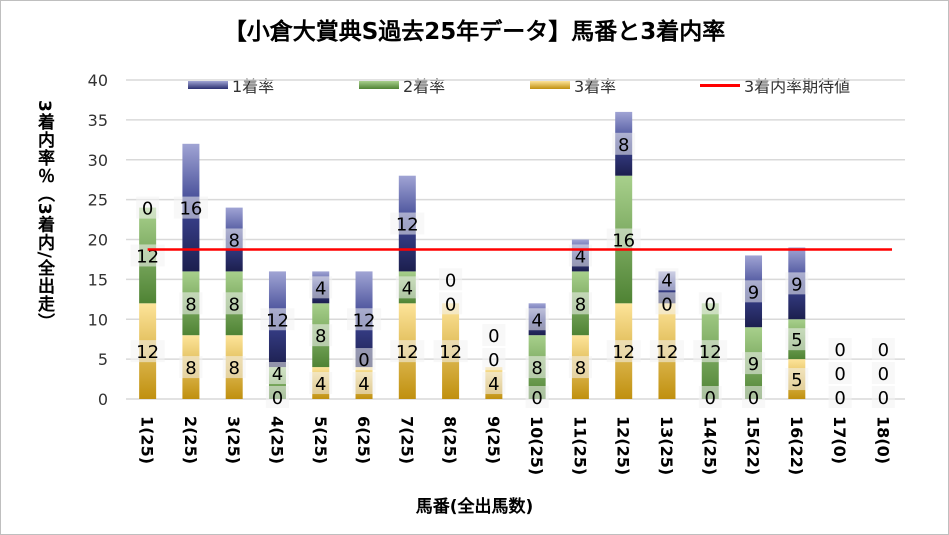 This screenshot has width=949, height=535. I want to click on x-tick-label: 11(25), so click(579, 445).